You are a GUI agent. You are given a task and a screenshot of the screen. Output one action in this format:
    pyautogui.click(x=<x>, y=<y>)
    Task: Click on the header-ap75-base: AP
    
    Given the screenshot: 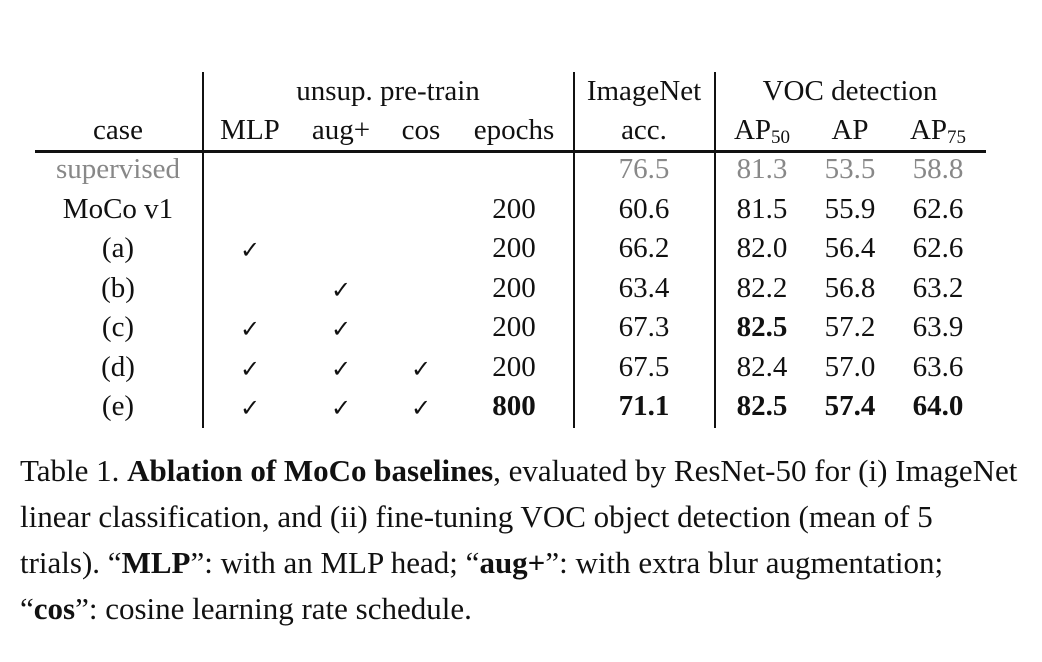 What is the action you would take?
    pyautogui.click(x=928, y=130)
    